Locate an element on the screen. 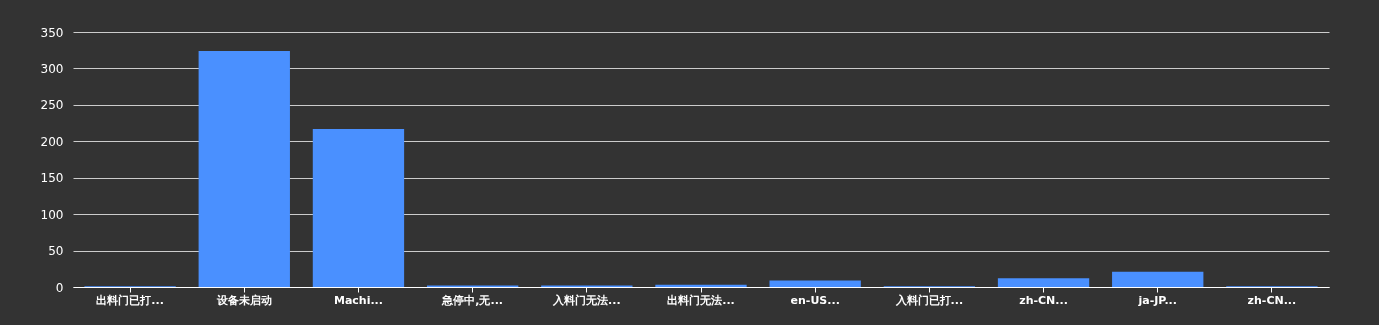 This screenshot has height=328, width=1396. y-tick-label: 350 is located at coordinates (52, 32).